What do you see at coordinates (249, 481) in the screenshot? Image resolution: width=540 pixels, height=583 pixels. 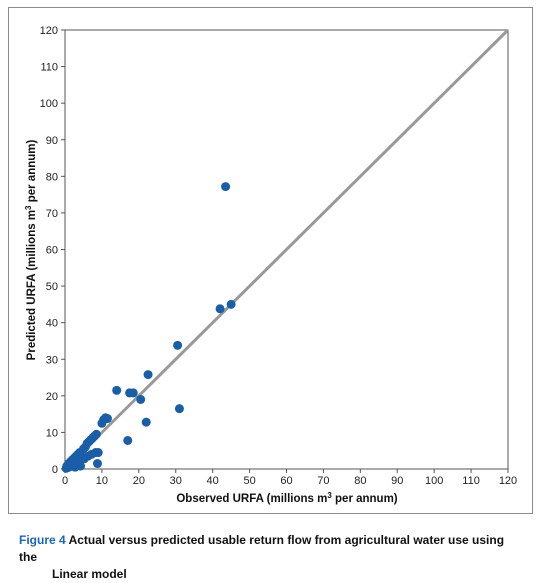 I see `x-tick-label: 50` at bounding box center [249, 481].